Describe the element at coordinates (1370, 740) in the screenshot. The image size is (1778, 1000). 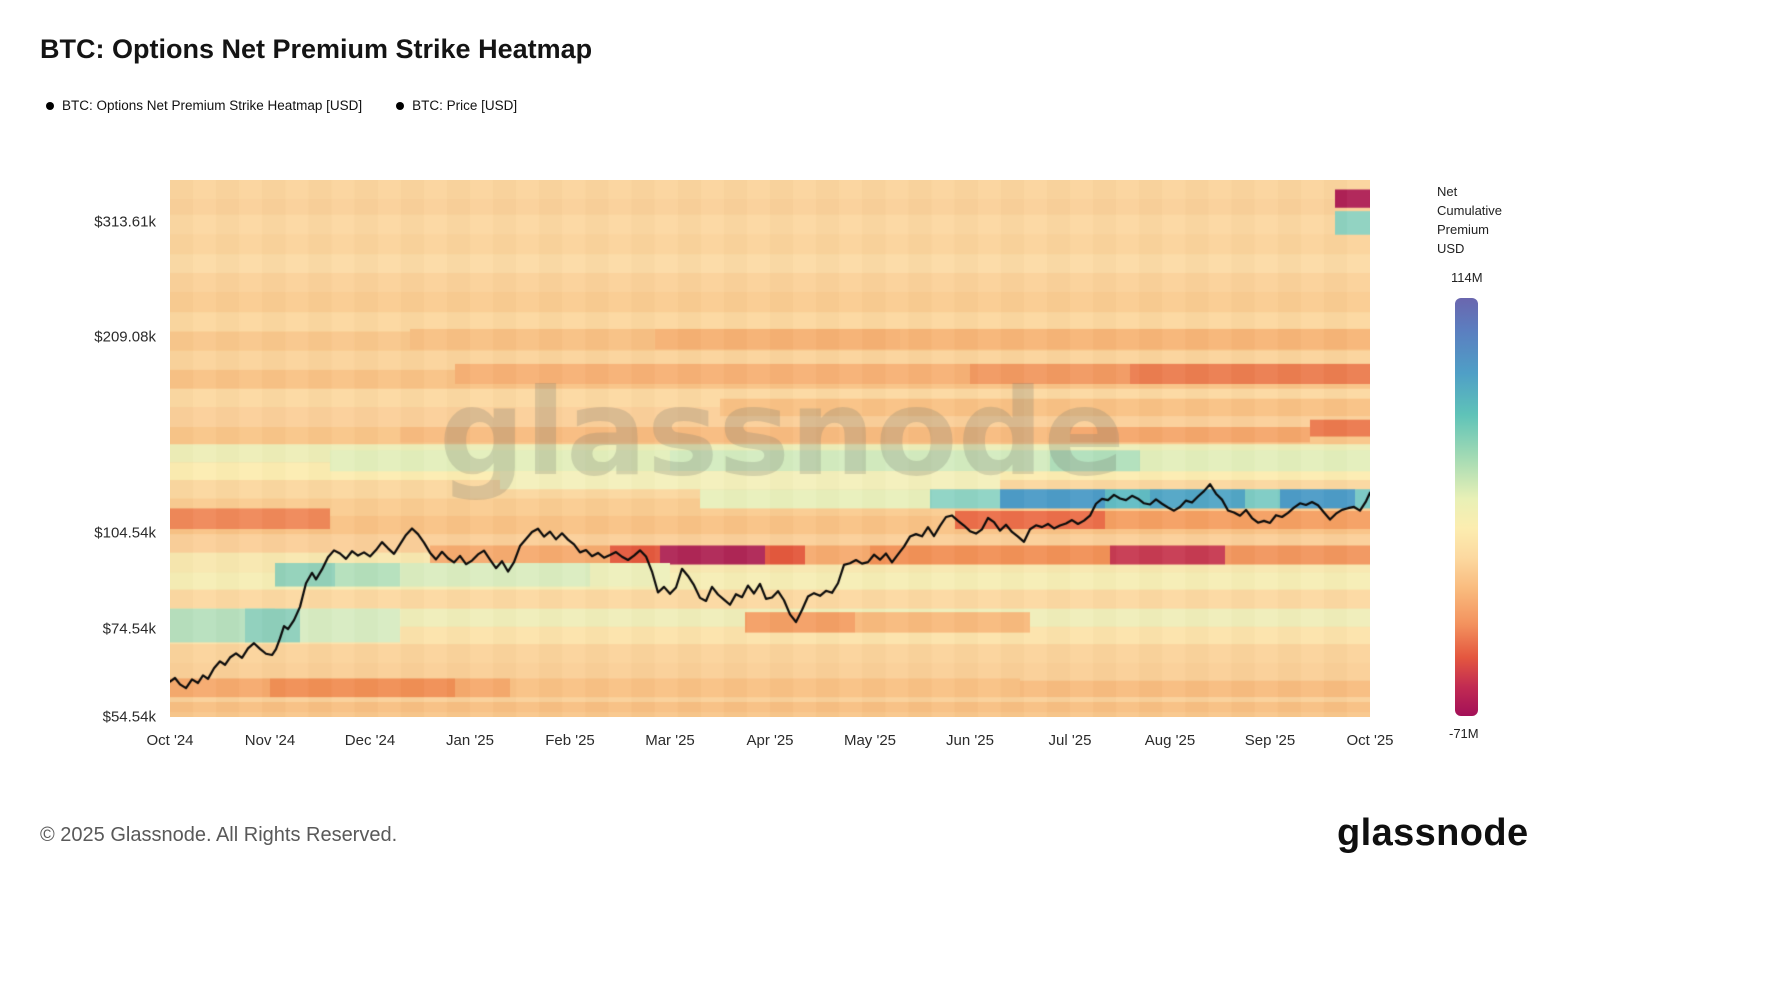
I see `x-axis-tick: Oct '25` at that location.